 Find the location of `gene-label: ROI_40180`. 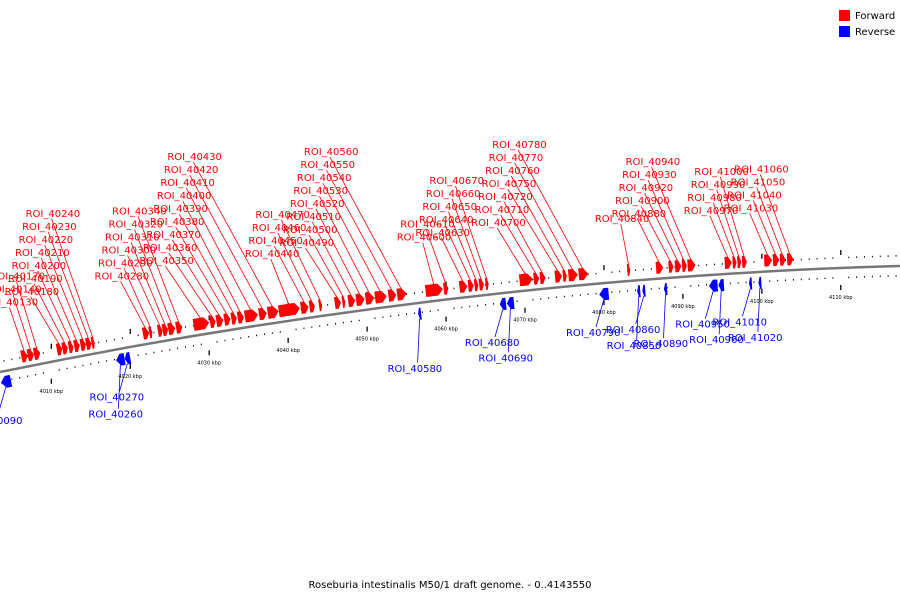

gene-label: ROI_40180 is located at coordinates (32, 292).